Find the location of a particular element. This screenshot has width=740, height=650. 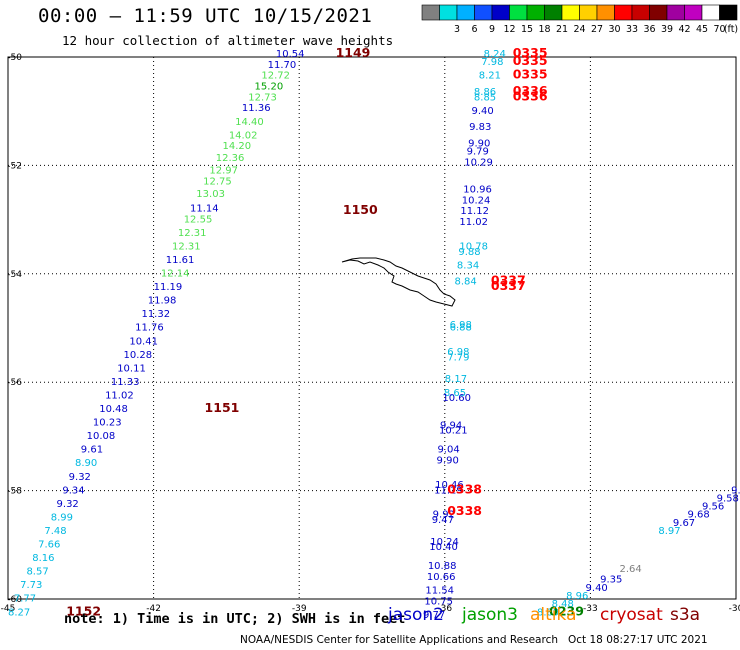

swh-value: 11.76 is located at coordinates (149, 328).